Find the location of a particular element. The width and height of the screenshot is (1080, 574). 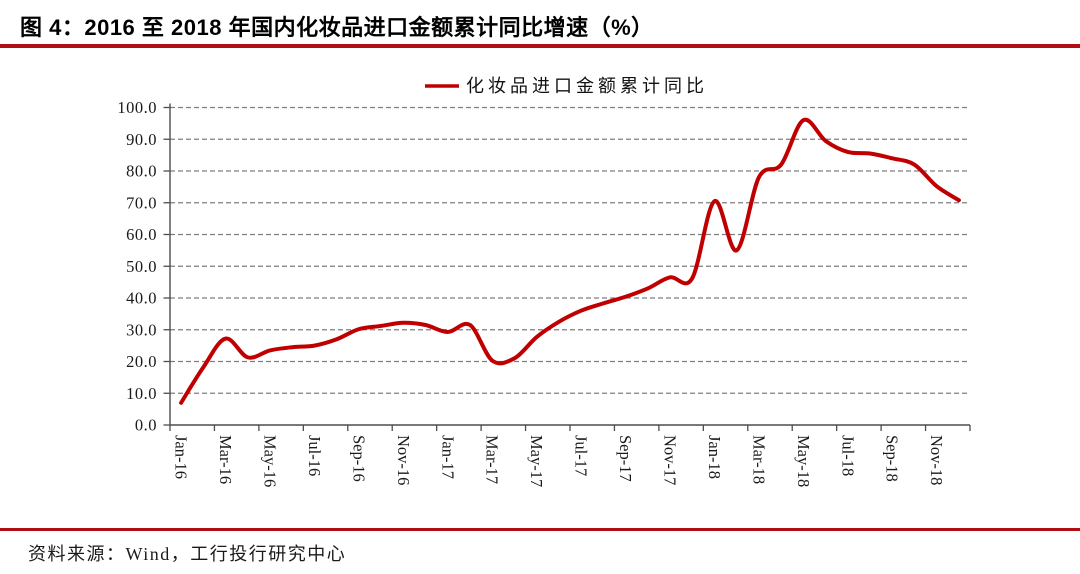

x-tick-label: Jan-18 is located at coordinates (714, 457).